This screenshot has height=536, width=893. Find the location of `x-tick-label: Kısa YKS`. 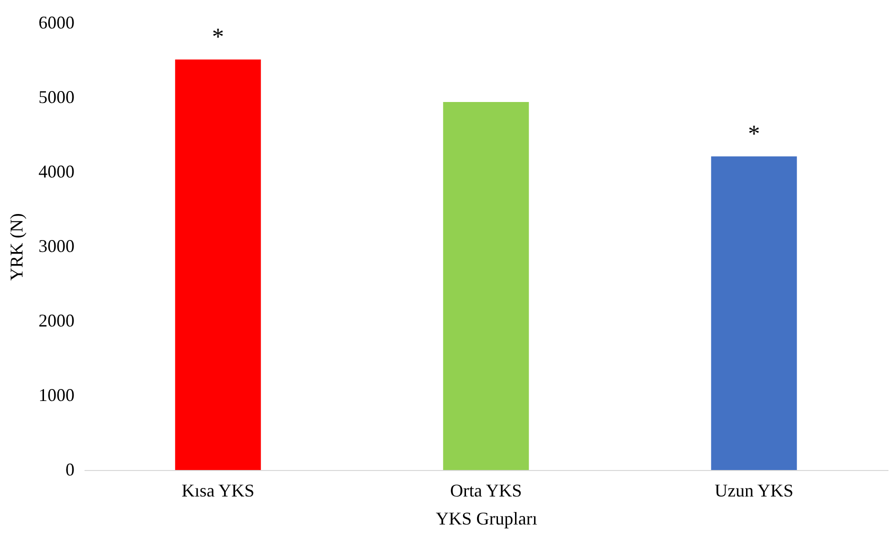

x-tick-label: Kısa YKS is located at coordinates (218, 490).